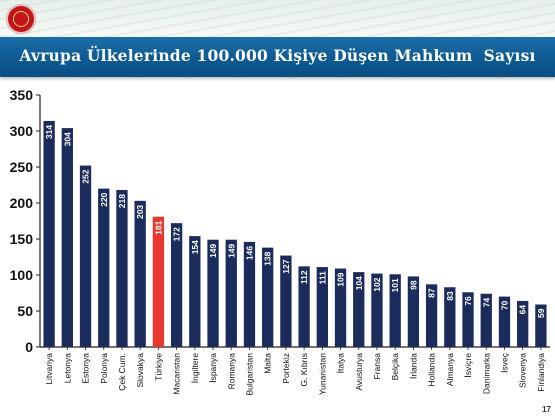  What do you see at coordinates (268, 258) in the screenshot?
I see `bar-value-label: 138` at bounding box center [268, 258].